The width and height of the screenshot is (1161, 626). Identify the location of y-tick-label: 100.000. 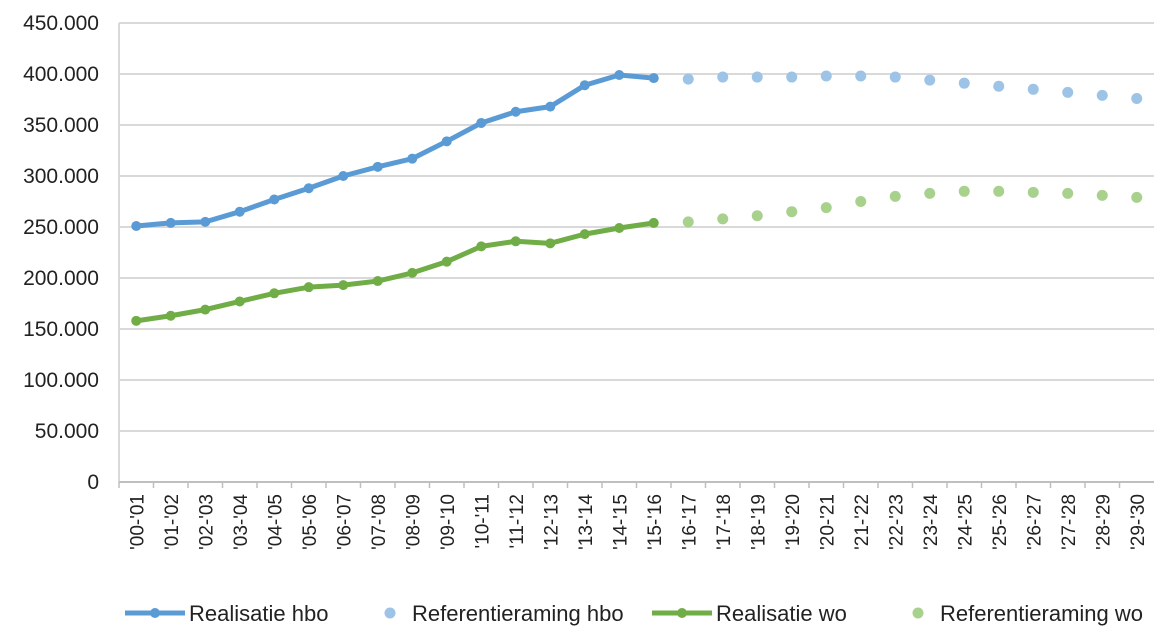
(61, 380).